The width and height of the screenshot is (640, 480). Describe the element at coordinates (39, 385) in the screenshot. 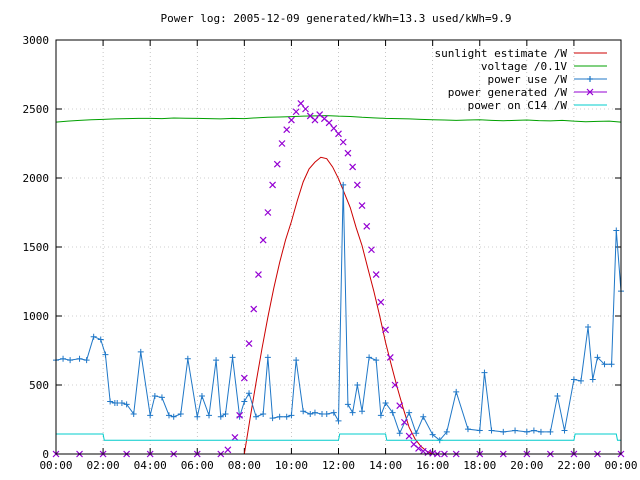

I see `y-tick-label: 500` at that location.